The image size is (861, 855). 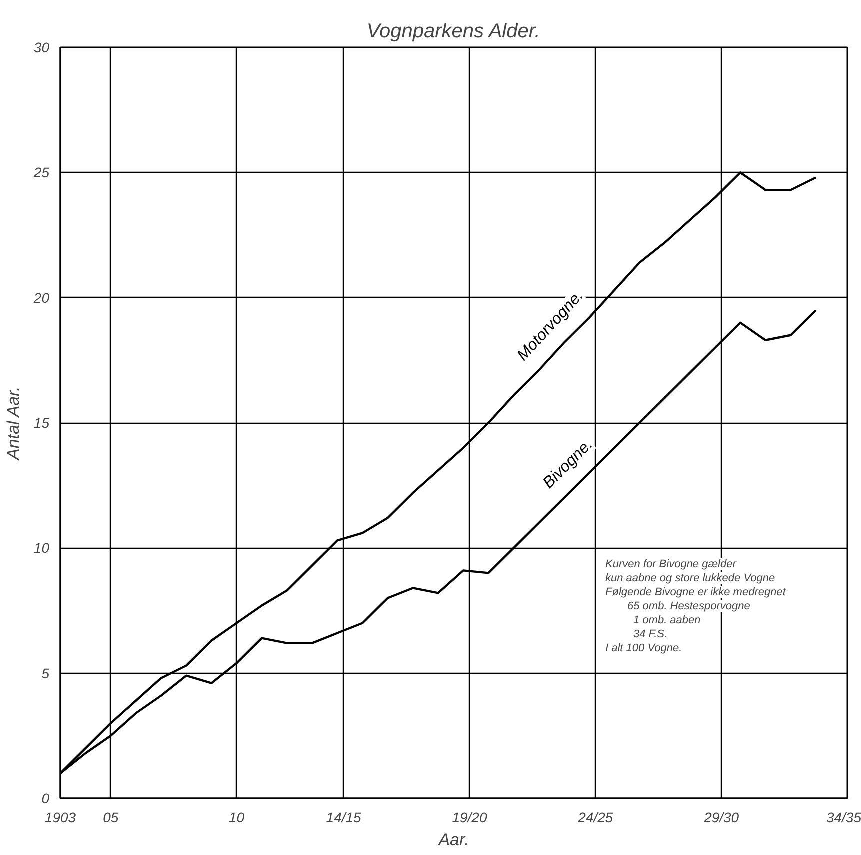 What do you see at coordinates (470, 818) in the screenshot?
I see `x-tick-label: 19/20` at bounding box center [470, 818].